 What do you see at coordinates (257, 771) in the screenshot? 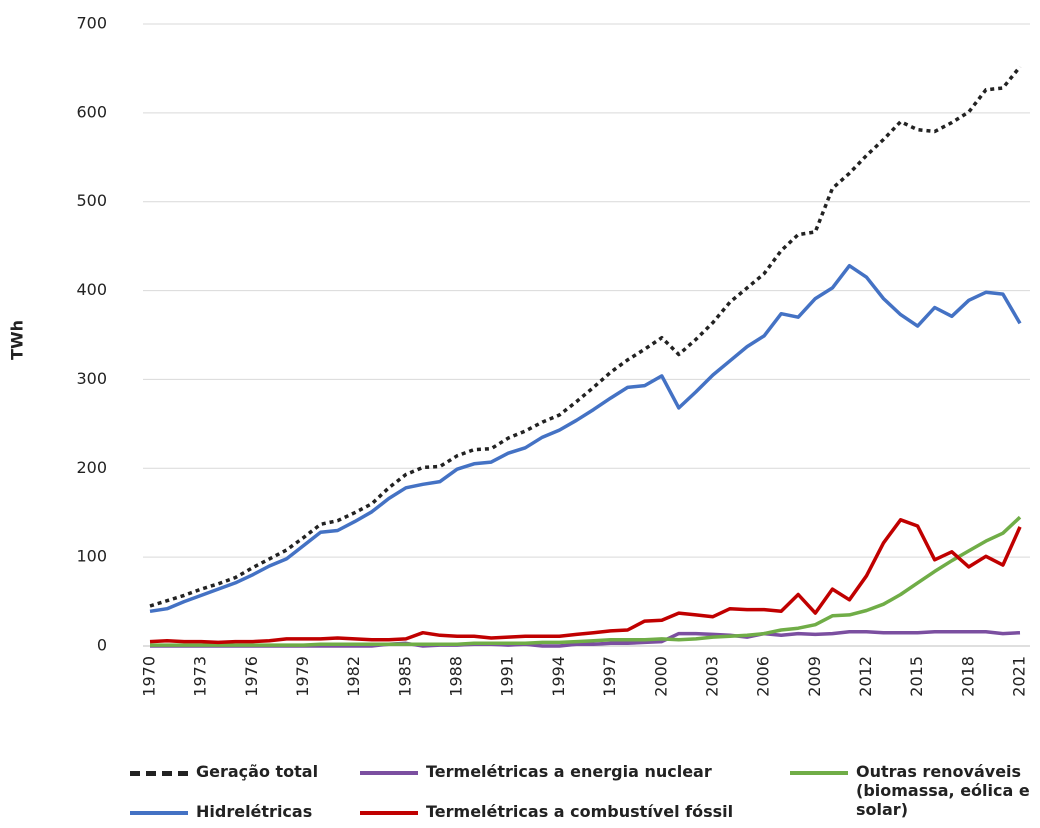
I see `legend-label: Geração total` at bounding box center [257, 771].